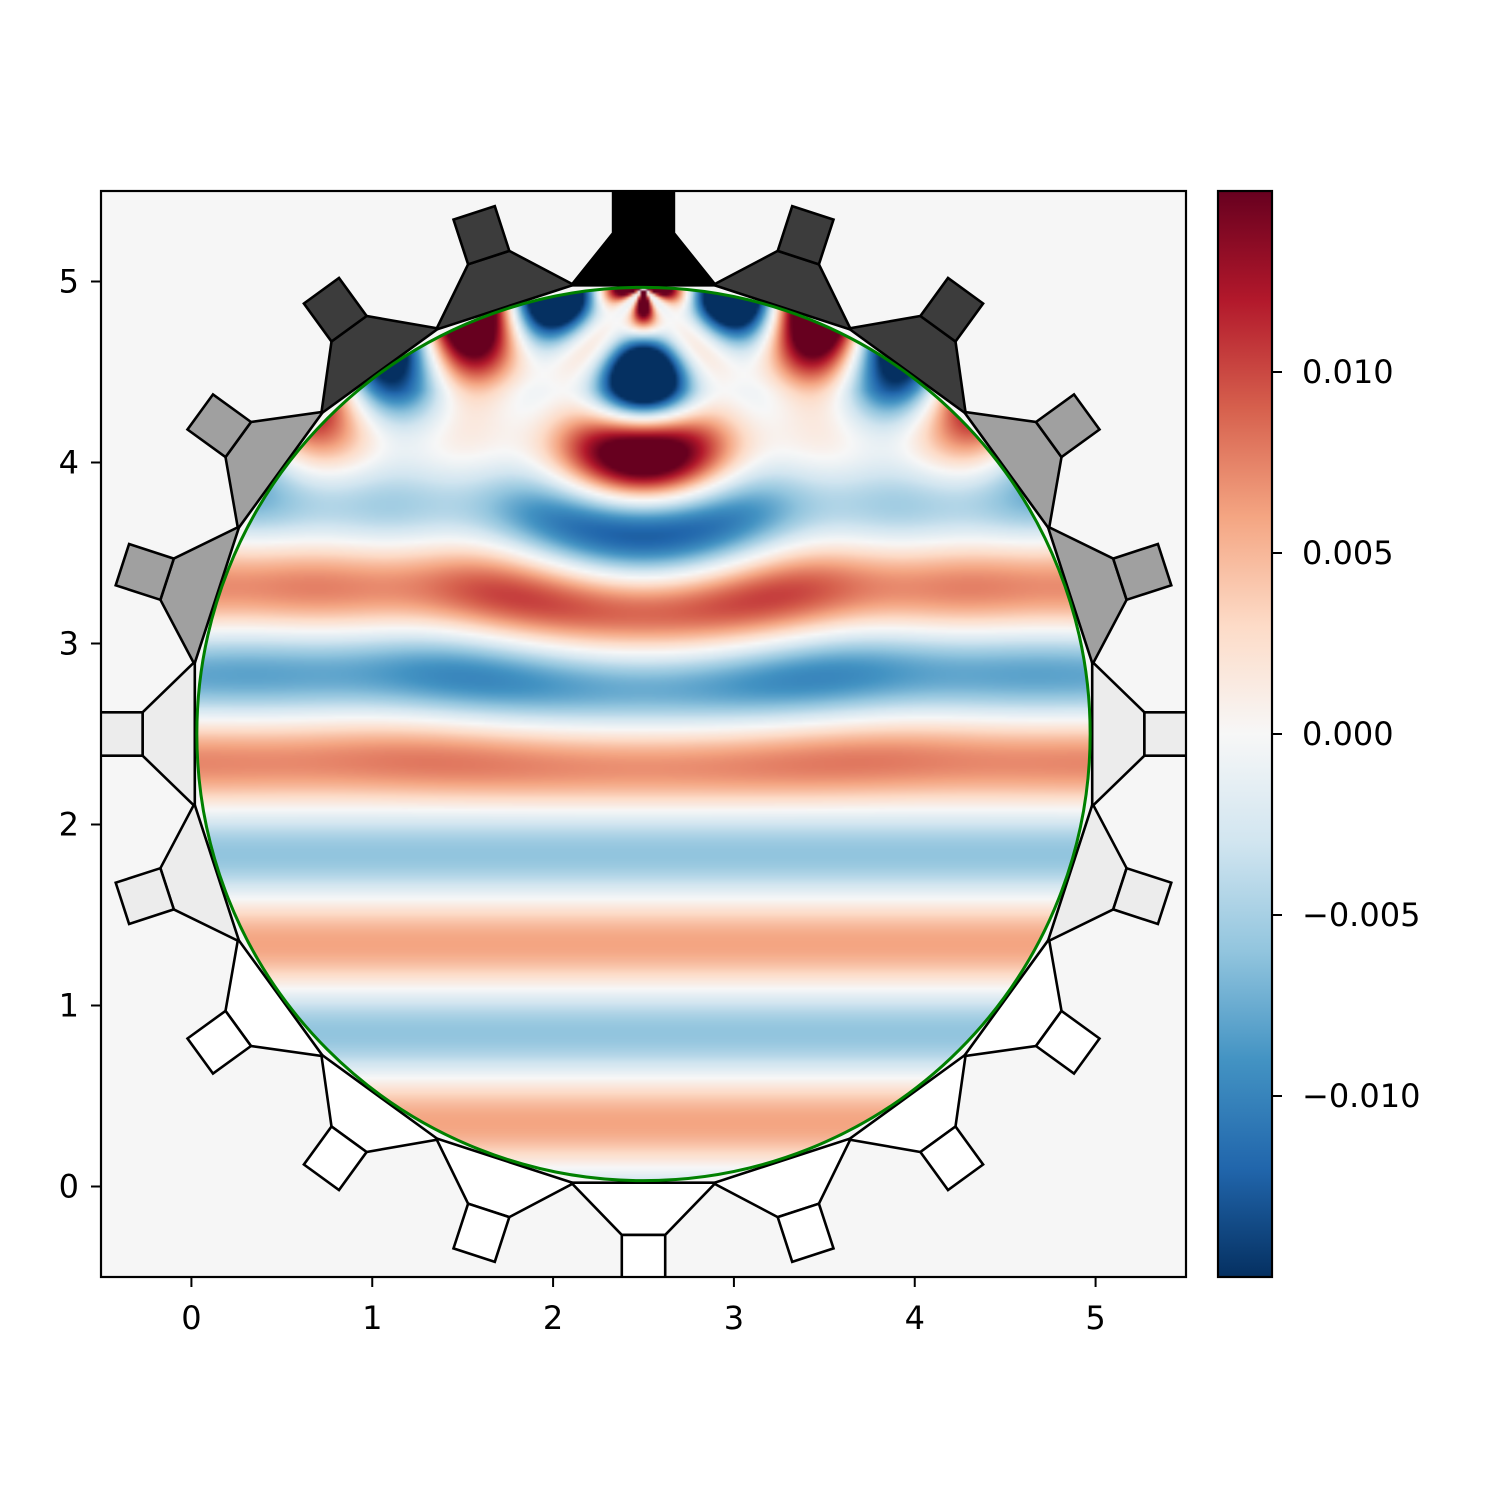  Describe the element at coordinates (1348, 372) in the screenshot. I see `colorbar-tick-label: 0.010` at that location.